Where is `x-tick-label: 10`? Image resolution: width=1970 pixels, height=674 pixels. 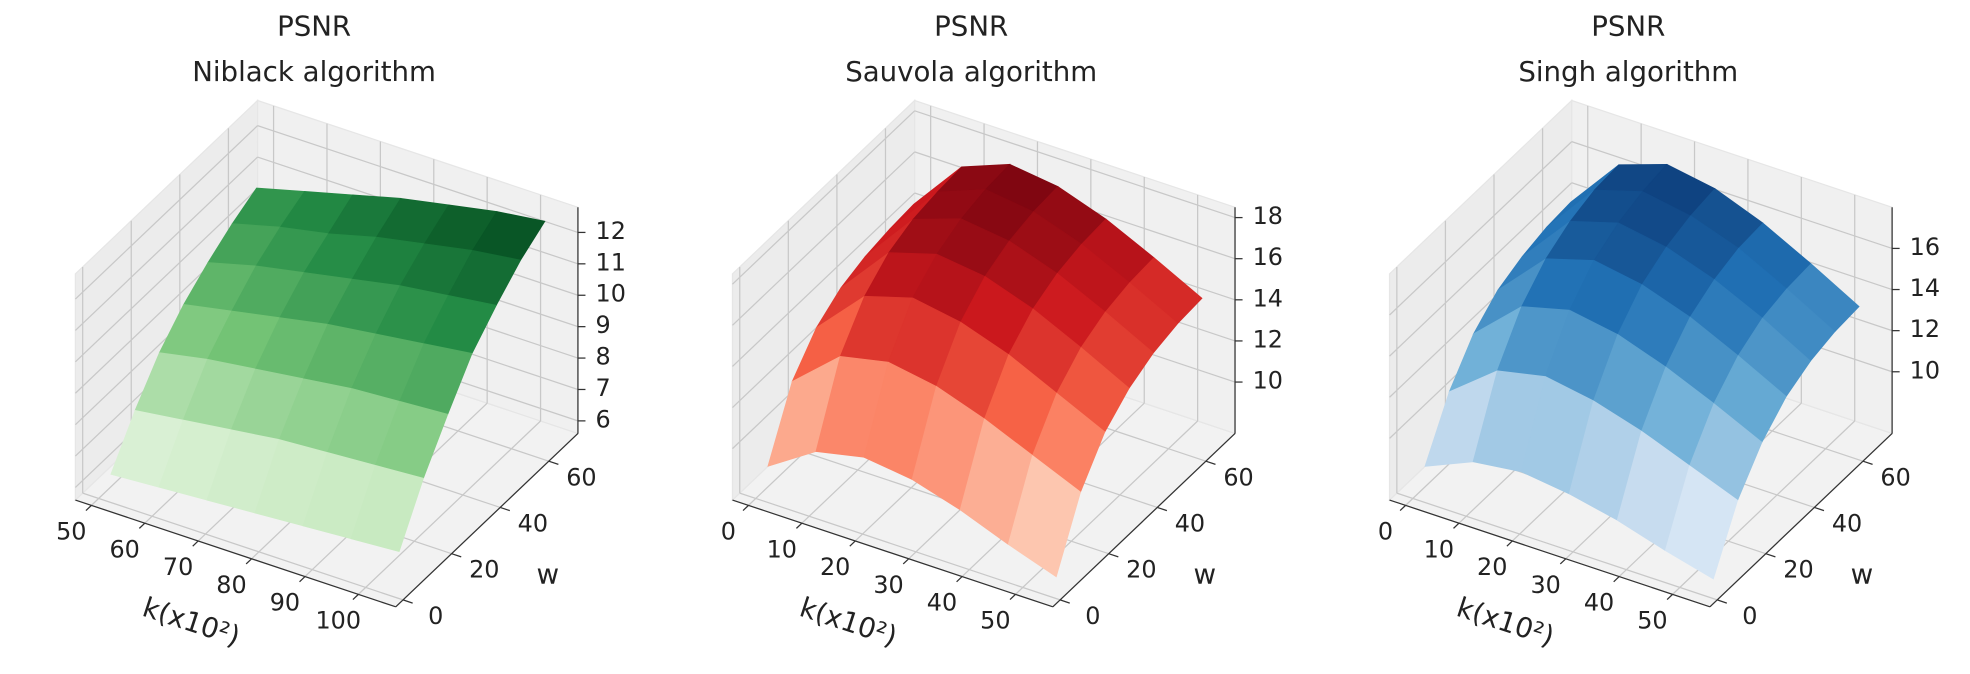
x-tick-label: 10 is located at coordinates (1439, 549).